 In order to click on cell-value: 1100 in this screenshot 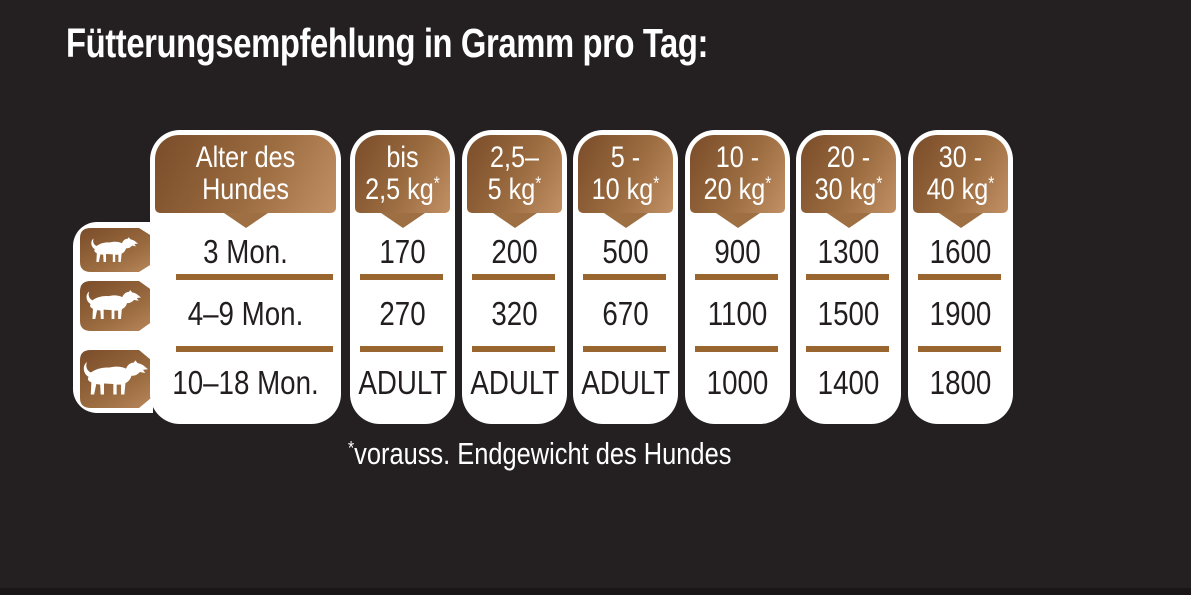, I will do `click(737, 313)`.